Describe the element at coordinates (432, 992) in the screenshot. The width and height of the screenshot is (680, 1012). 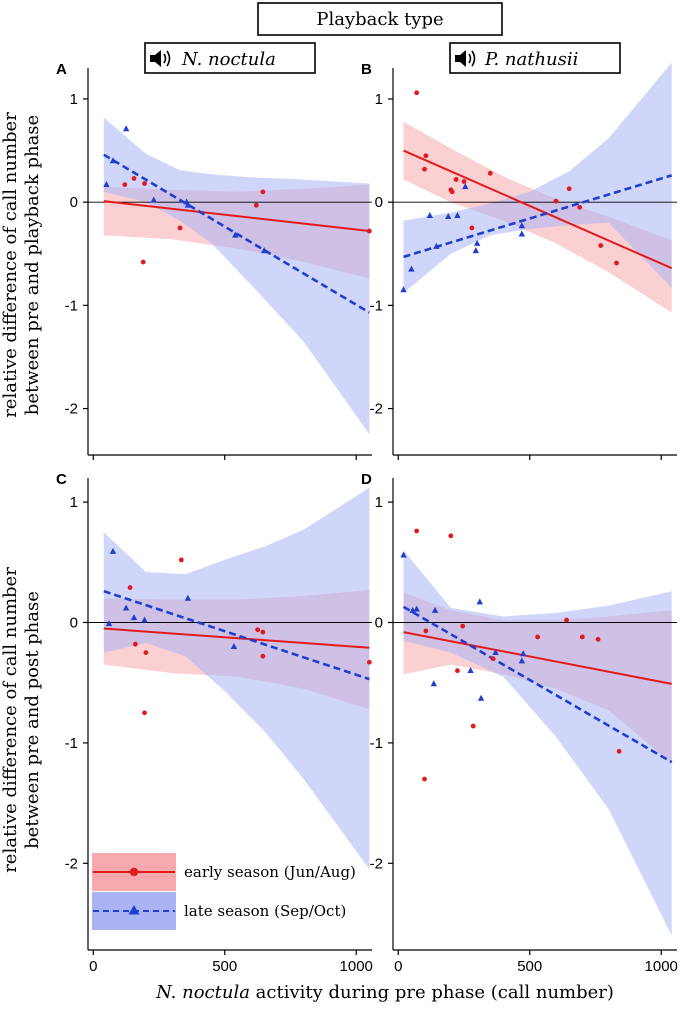
I see `x-axis-label-rest: activity during pre phase (call number)` at that location.